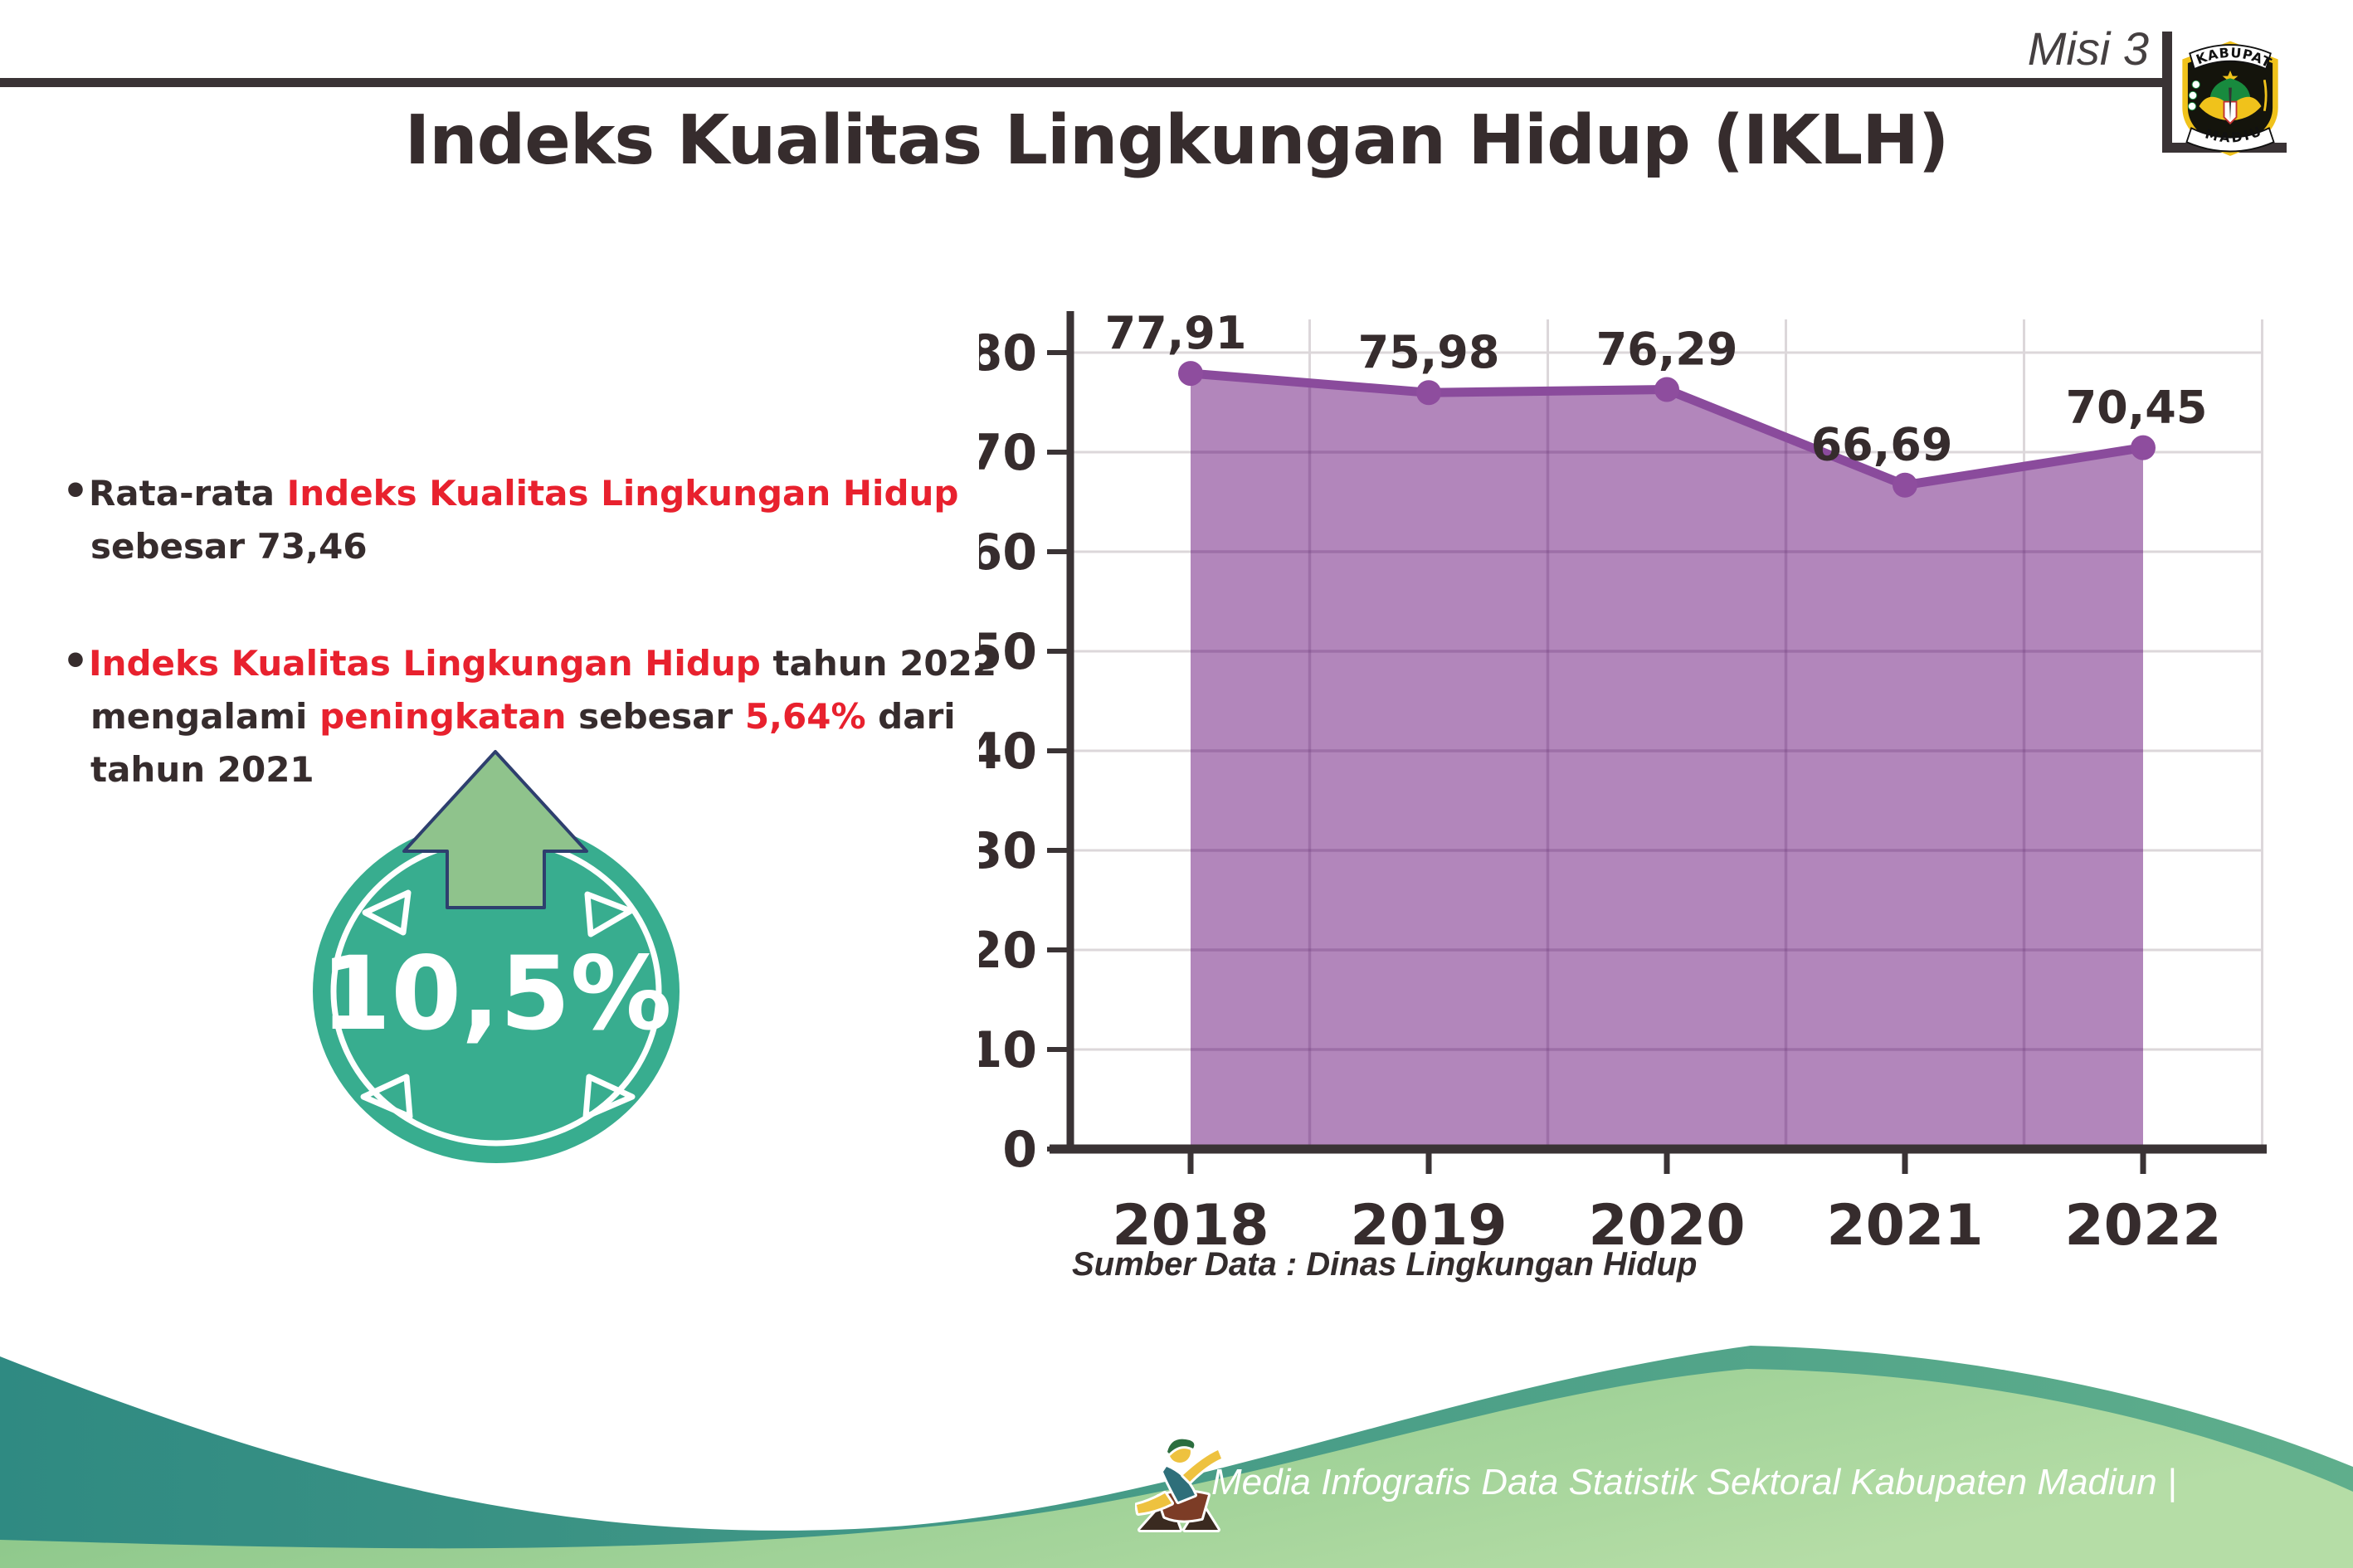 This screenshot has width=2353, height=1568. What do you see at coordinates (1882, 445) in the screenshot?
I see `data-value-label: 66,69` at bounding box center [1882, 445].